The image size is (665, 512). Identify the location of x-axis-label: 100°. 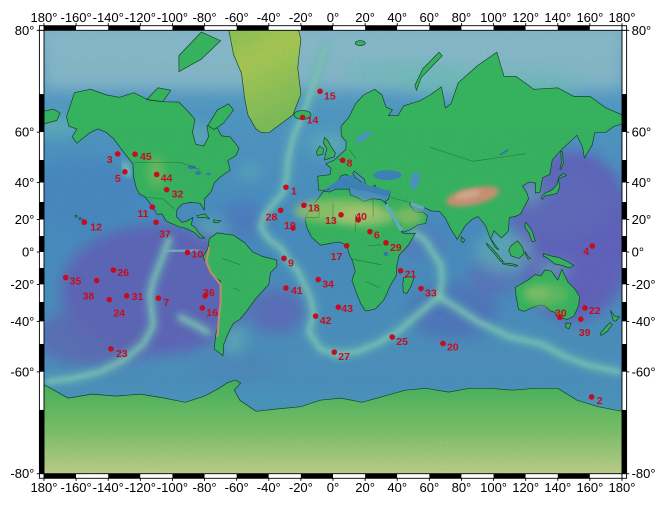
(493, 17).